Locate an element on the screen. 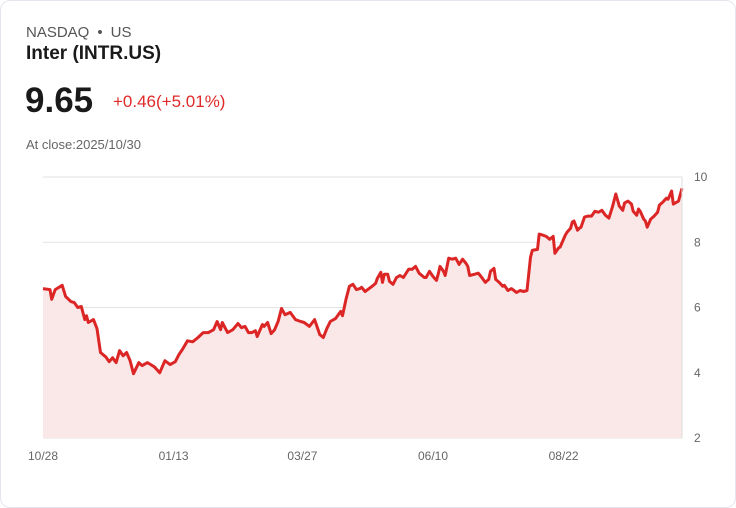 The width and height of the screenshot is (736, 508). stock-price: 9.65 is located at coordinates (59, 100).